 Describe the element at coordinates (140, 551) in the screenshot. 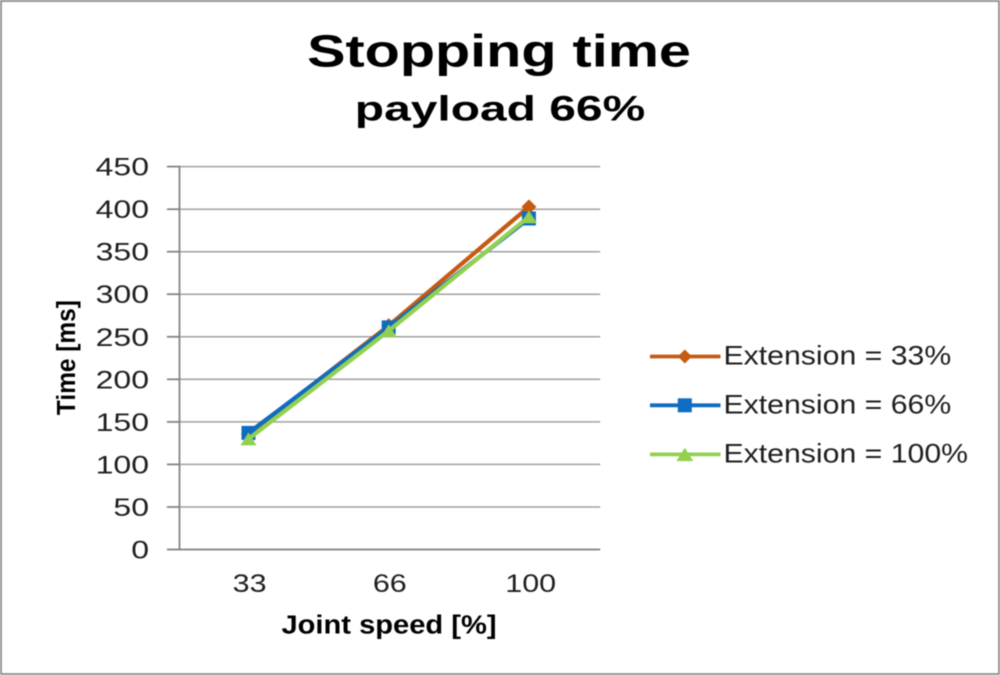

I see `svg-text: 0` at that location.